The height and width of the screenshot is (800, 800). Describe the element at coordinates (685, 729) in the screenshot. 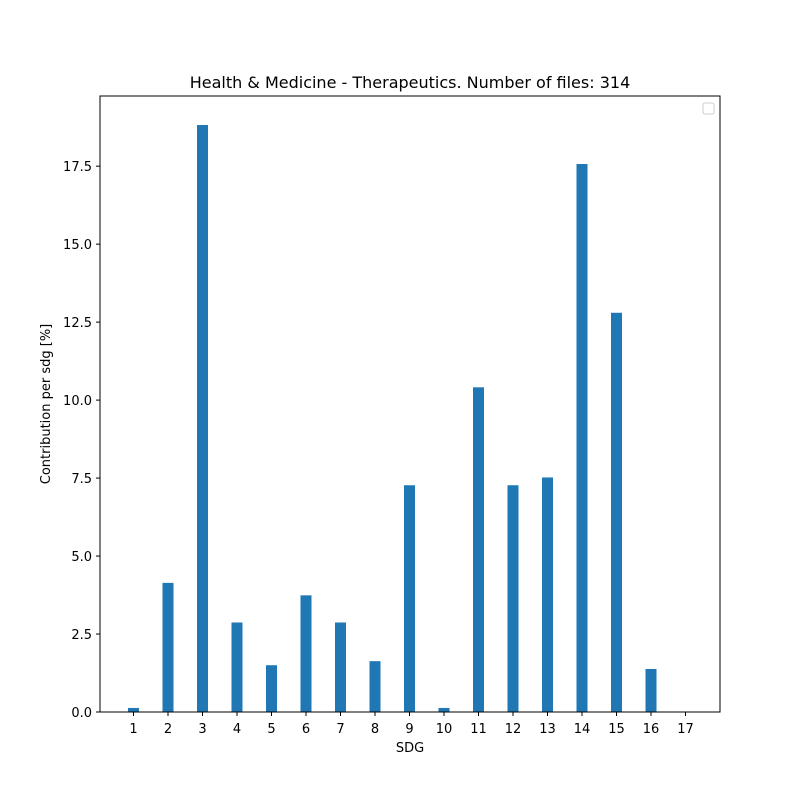

I see `x-tick-label-17: 17` at that location.